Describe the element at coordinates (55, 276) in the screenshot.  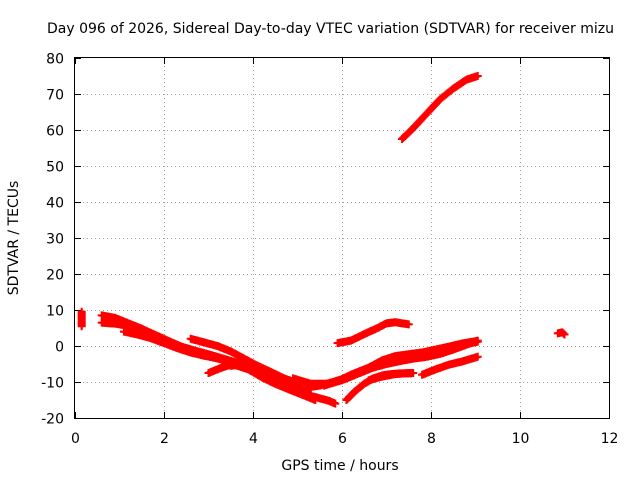
I see `y-tick-label: 20` at that location.